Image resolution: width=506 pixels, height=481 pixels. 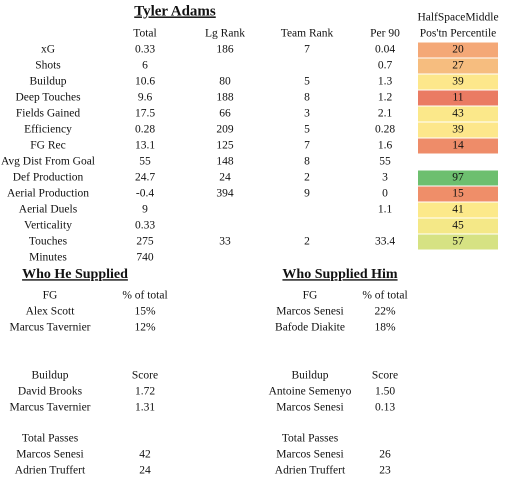 What do you see at coordinates (385, 455) in the screenshot?
I see `player-value-cell: 26` at bounding box center [385, 455].